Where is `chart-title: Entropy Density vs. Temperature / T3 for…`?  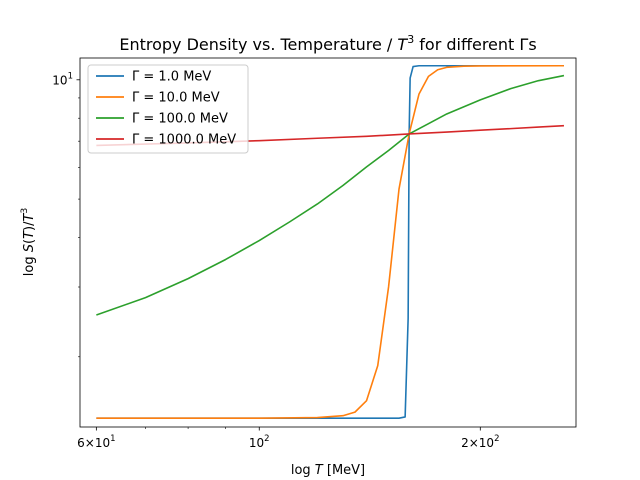
chart-title: Entropy Density vs. Temperature / T3 for… is located at coordinates (327, 43).